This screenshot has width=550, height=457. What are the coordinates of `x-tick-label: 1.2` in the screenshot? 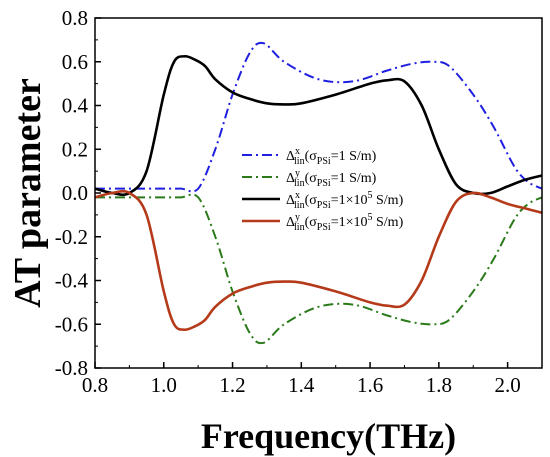 It's located at (232, 385).